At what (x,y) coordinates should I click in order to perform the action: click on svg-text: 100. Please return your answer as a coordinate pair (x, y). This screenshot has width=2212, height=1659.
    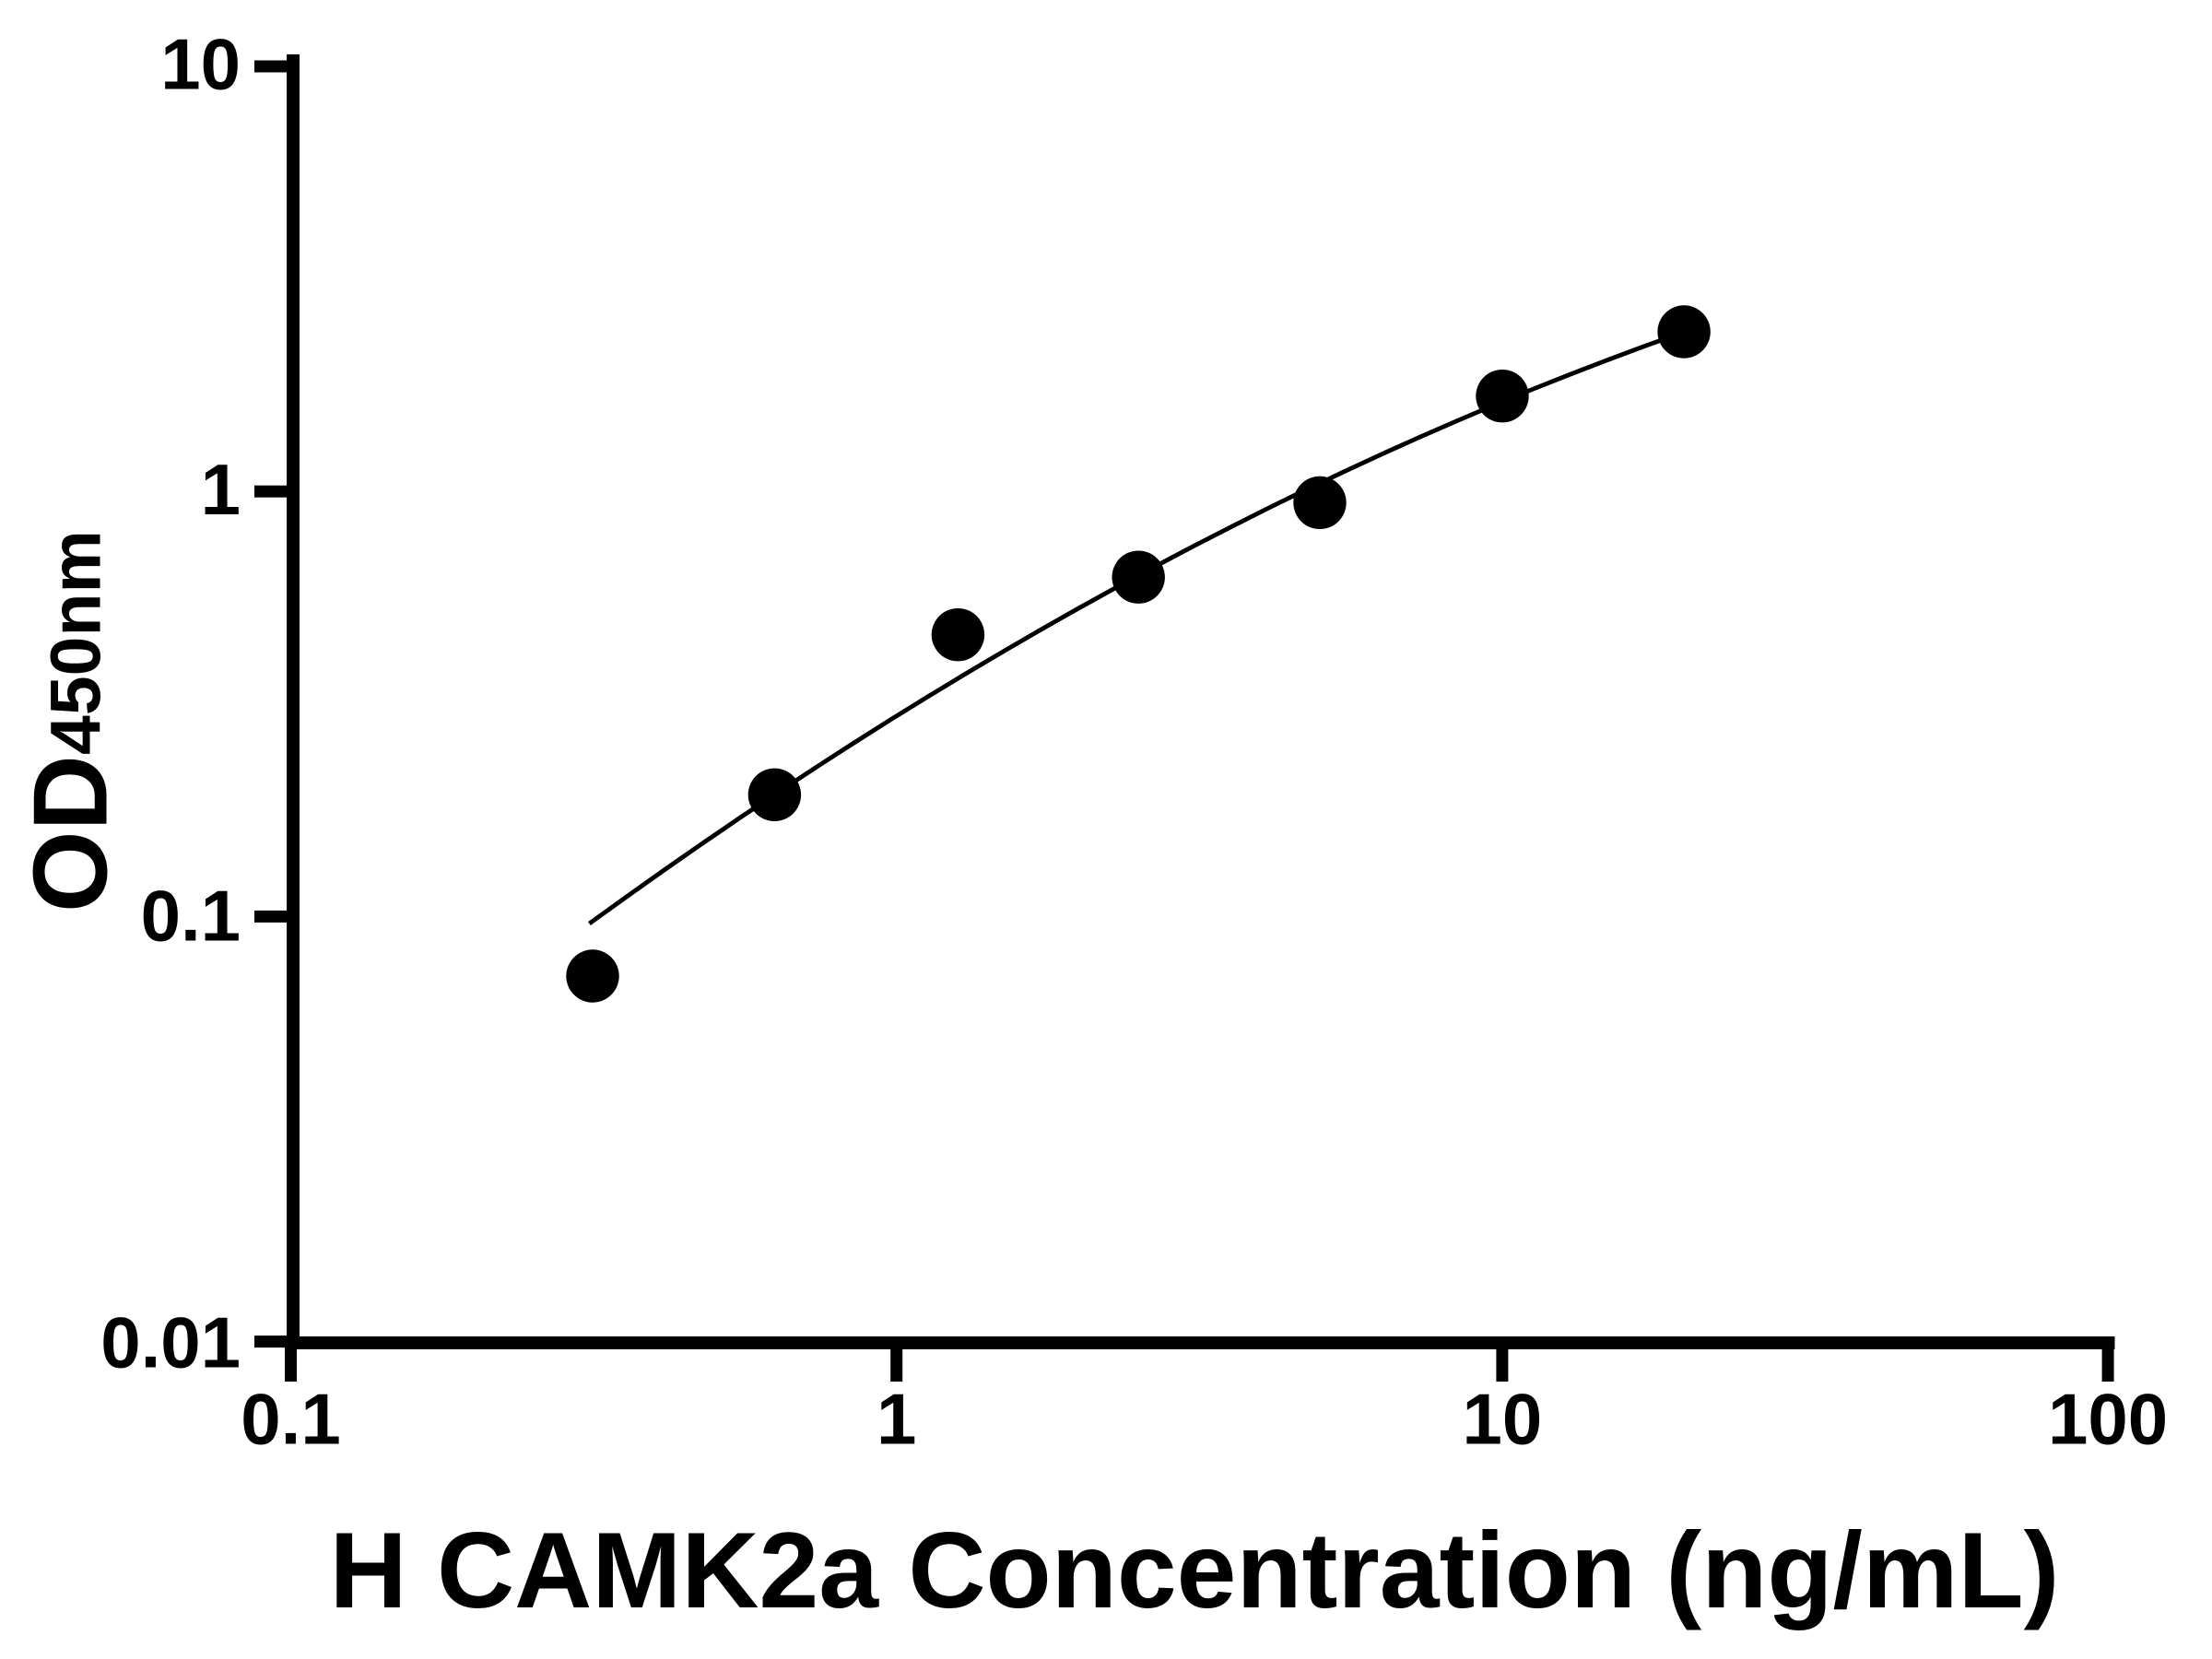
    Looking at the image, I should click on (2108, 1419).